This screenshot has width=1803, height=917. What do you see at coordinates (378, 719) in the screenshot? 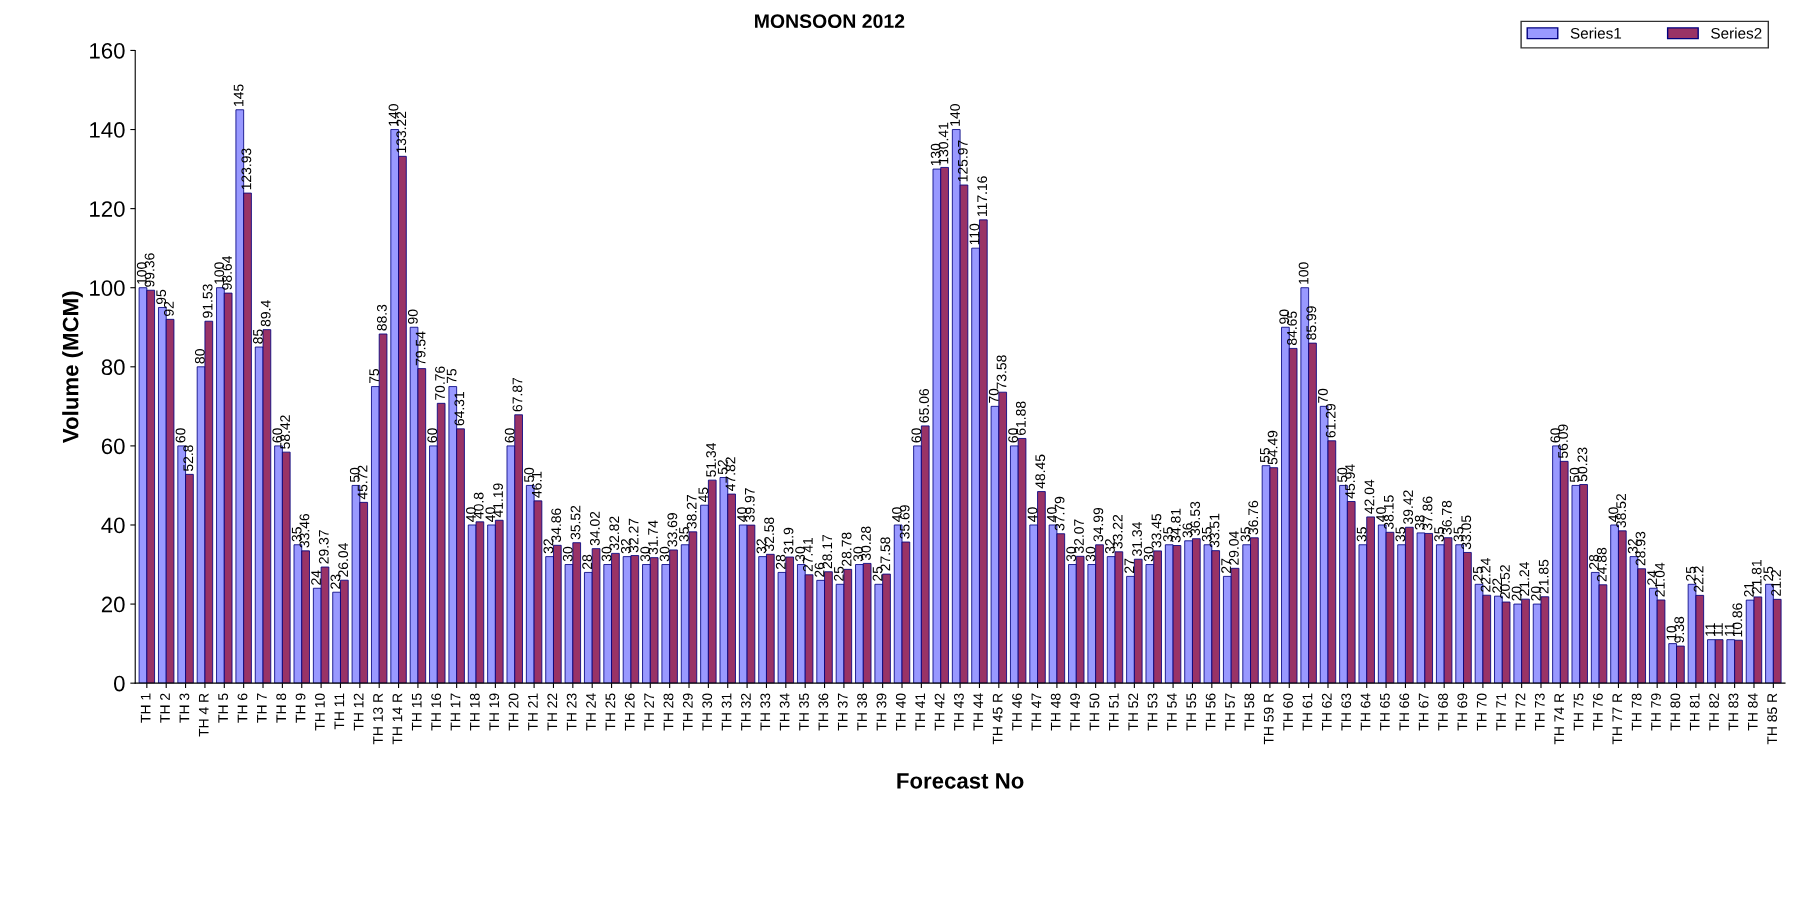
I see `x-tick-label: TH 13 R` at bounding box center [378, 719].